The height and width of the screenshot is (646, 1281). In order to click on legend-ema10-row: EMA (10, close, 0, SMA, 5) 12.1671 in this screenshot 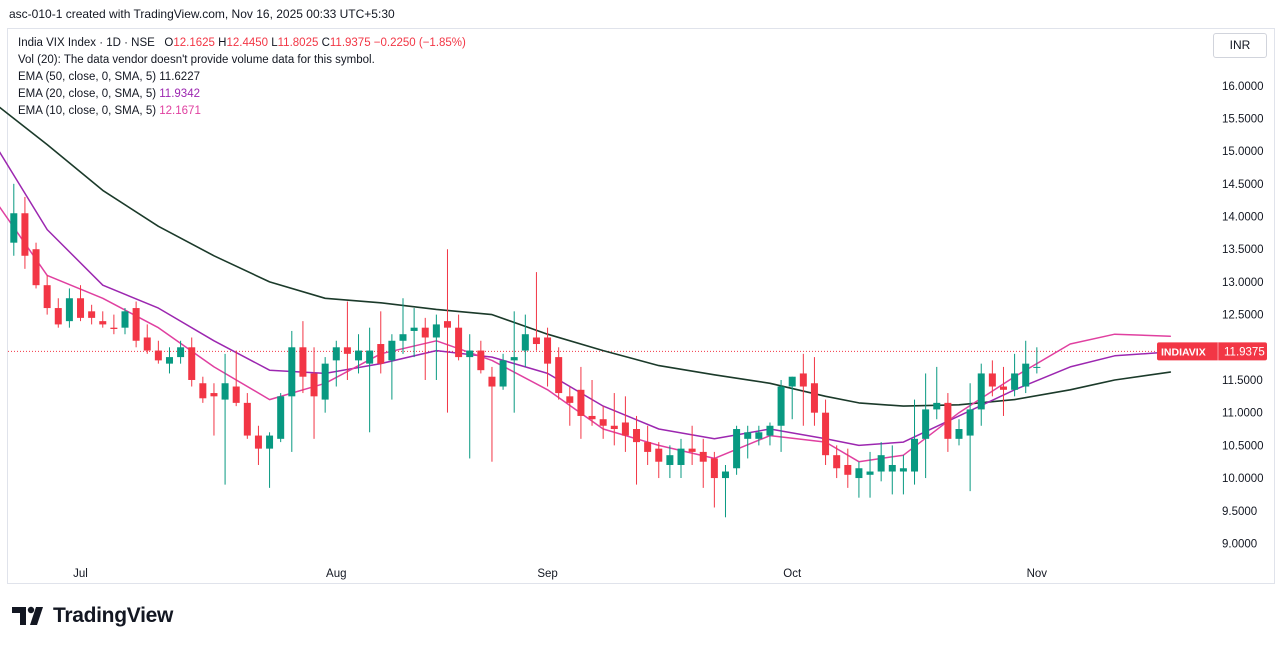, I will do `click(242, 111)`.